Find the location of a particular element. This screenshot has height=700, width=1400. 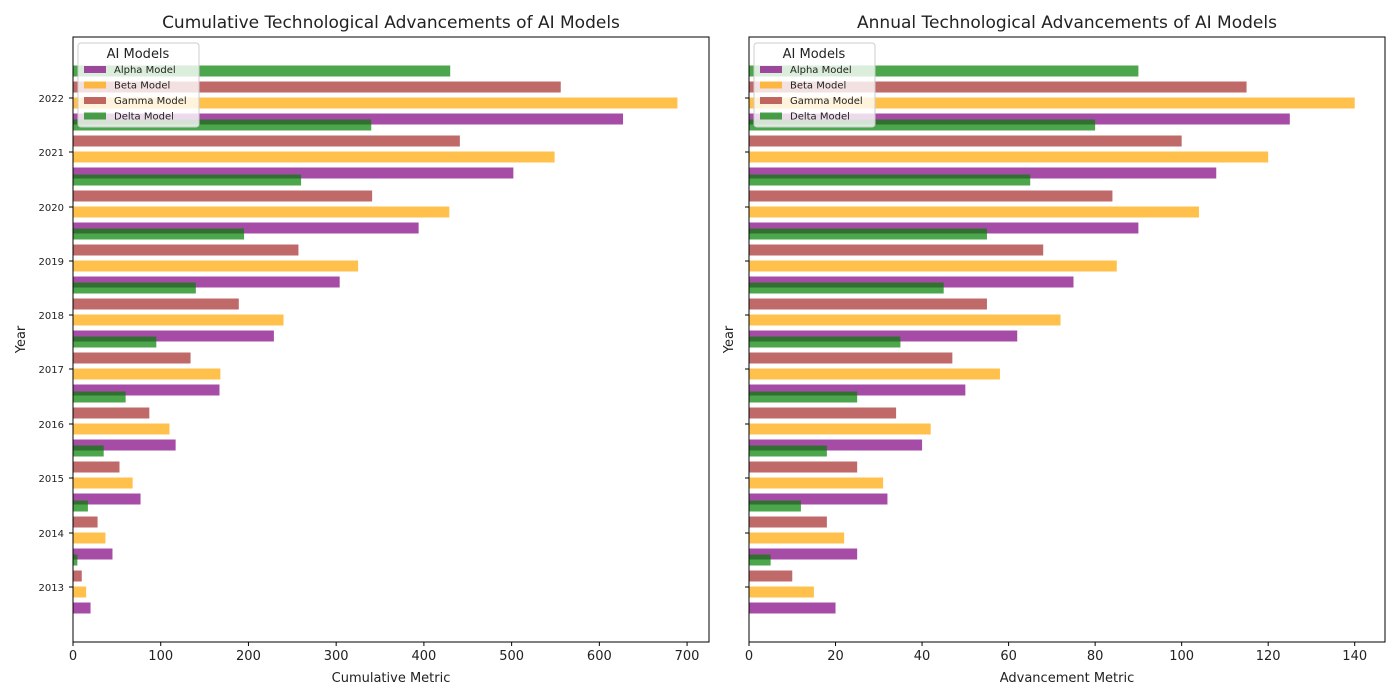

y-tick-label: 2013 is located at coordinates (51, 588).